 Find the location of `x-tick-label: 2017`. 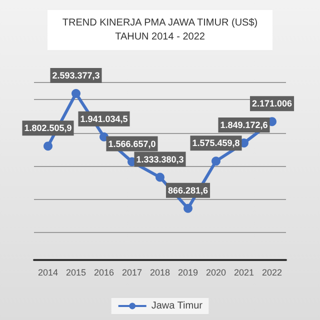

x-tick-label: 2017 is located at coordinates (132, 273).